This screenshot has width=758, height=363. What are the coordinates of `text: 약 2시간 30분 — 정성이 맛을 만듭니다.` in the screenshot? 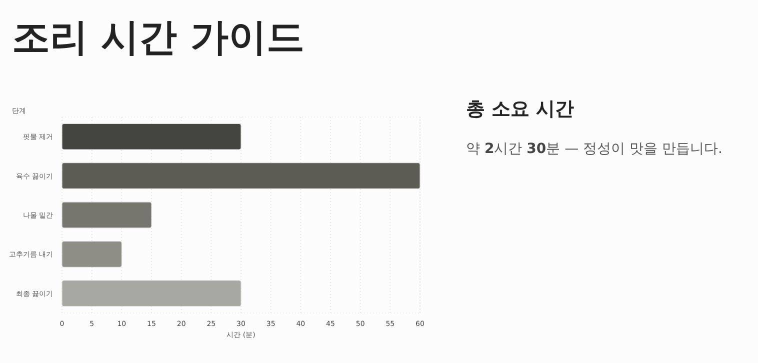 It's located at (594, 149).